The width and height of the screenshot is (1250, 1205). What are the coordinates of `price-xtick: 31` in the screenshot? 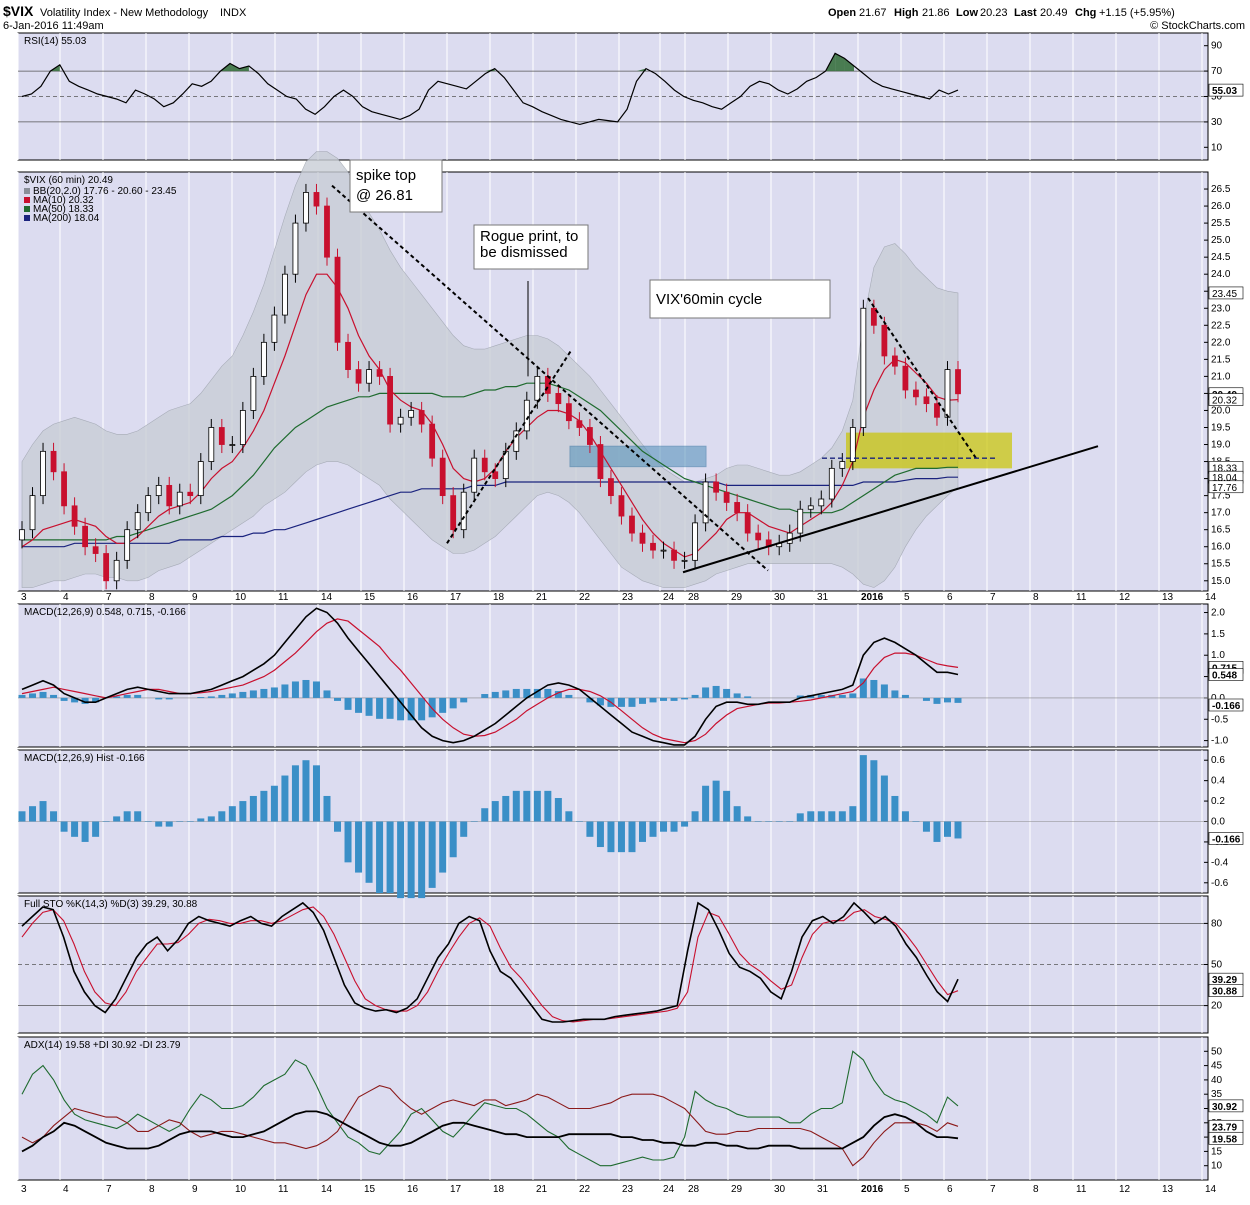 It's located at (823, 597).